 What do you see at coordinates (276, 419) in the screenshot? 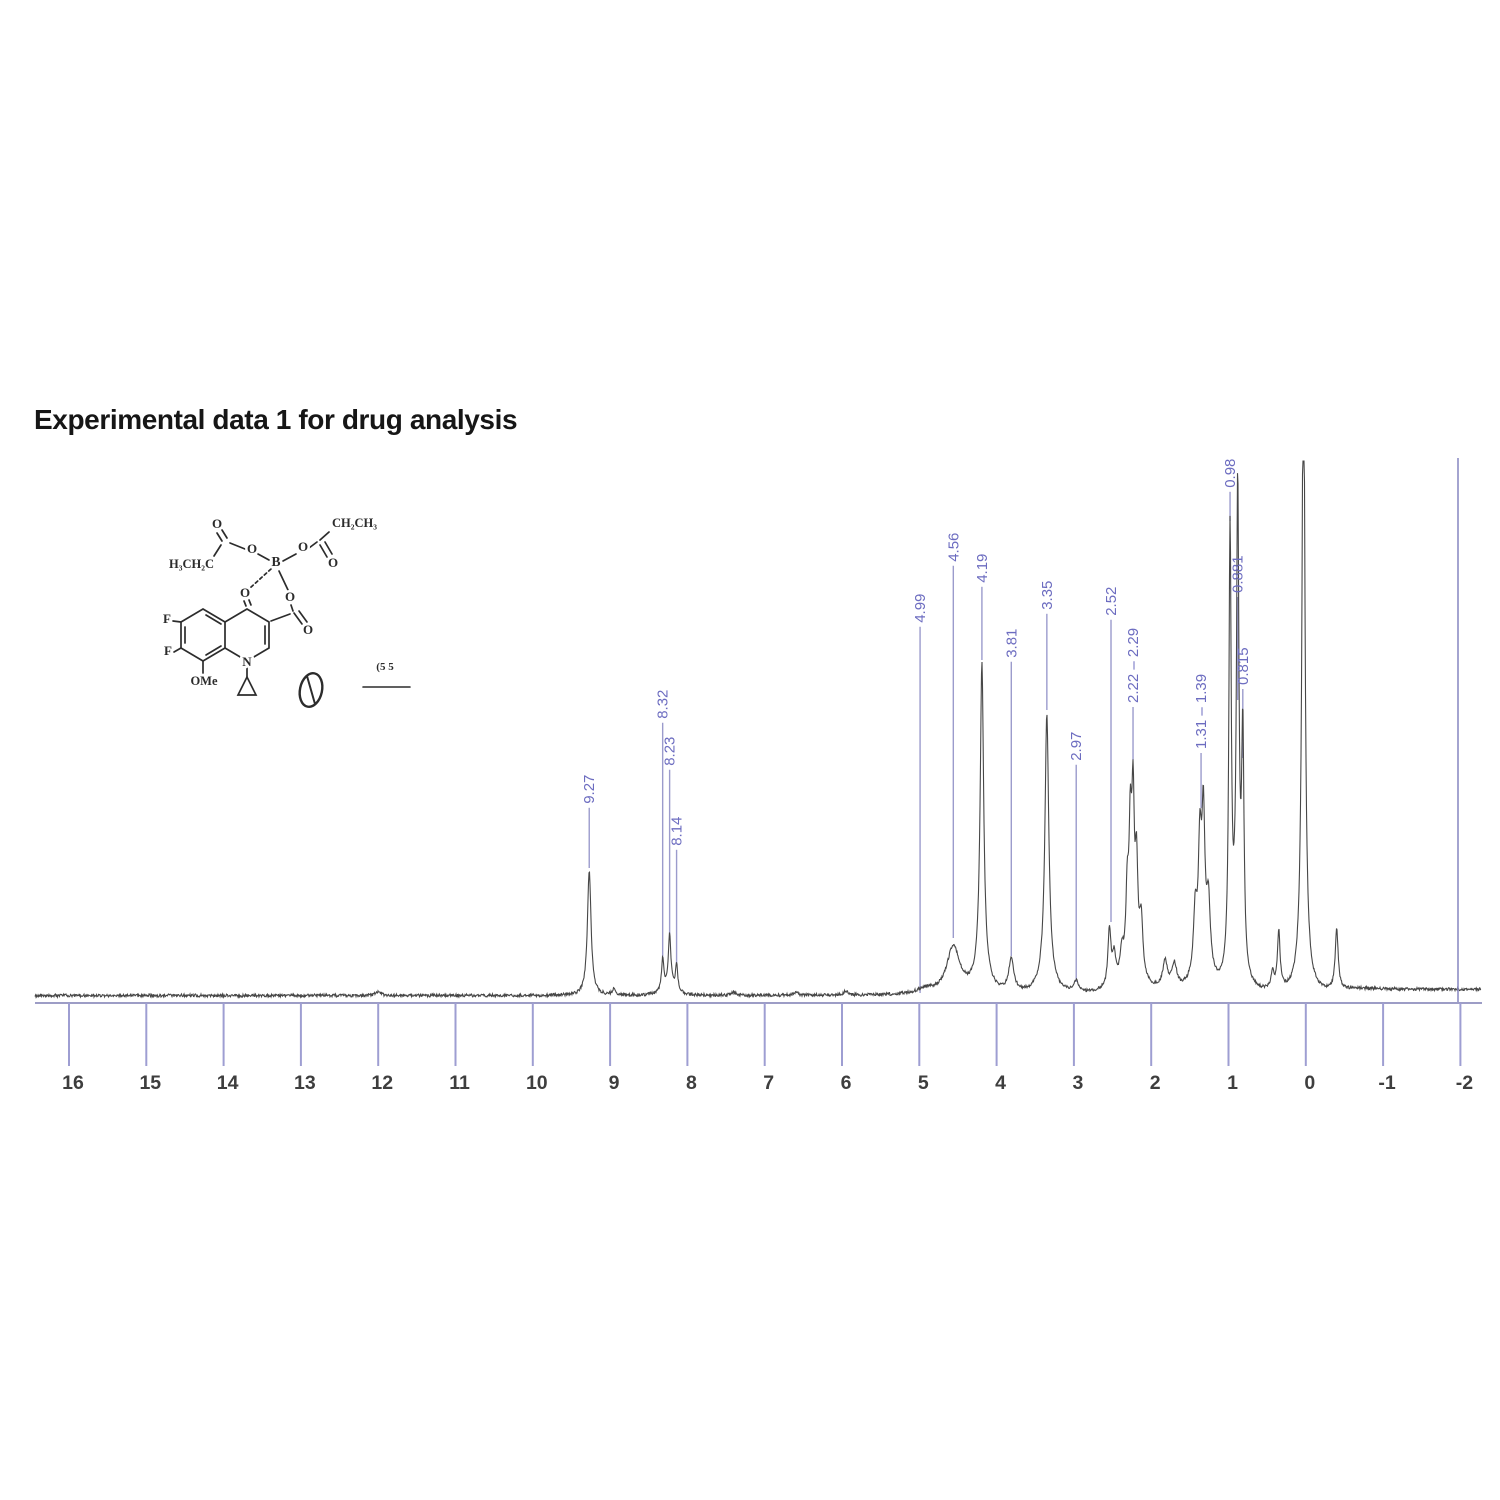
I see `page-title: Experimental data 1 for drug analysis` at bounding box center [276, 419].